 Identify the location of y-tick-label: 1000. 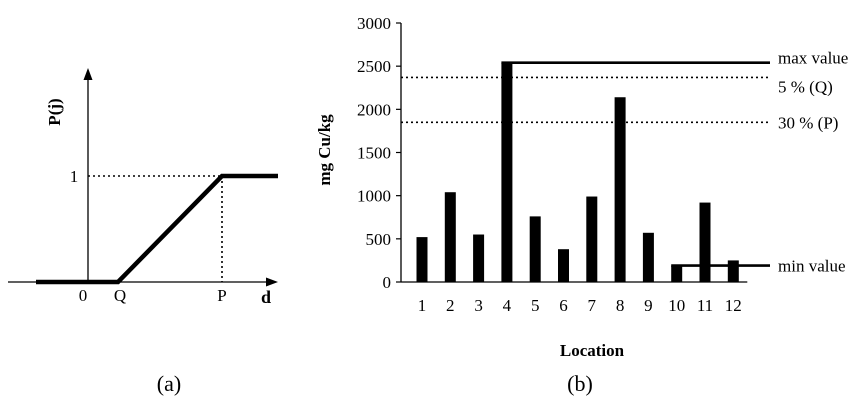
(374, 196).